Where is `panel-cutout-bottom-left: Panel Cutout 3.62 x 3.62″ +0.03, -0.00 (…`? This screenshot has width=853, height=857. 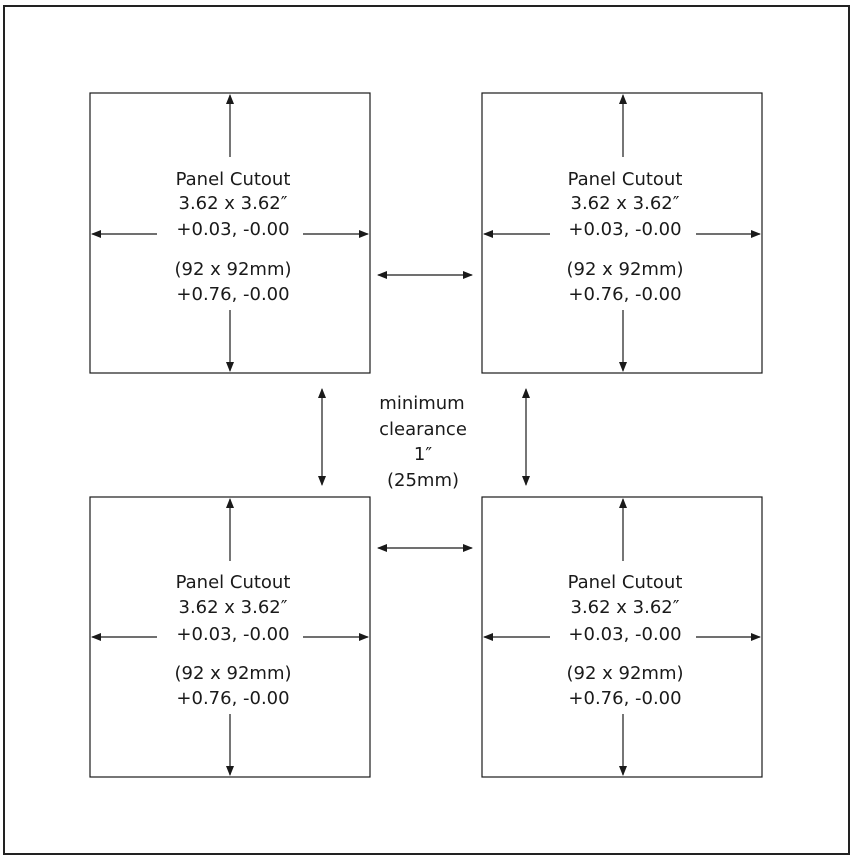 panel-cutout-bottom-left: Panel Cutout 3.62 x 3.62″ +0.03, -0.00 (… is located at coordinates (230, 637).